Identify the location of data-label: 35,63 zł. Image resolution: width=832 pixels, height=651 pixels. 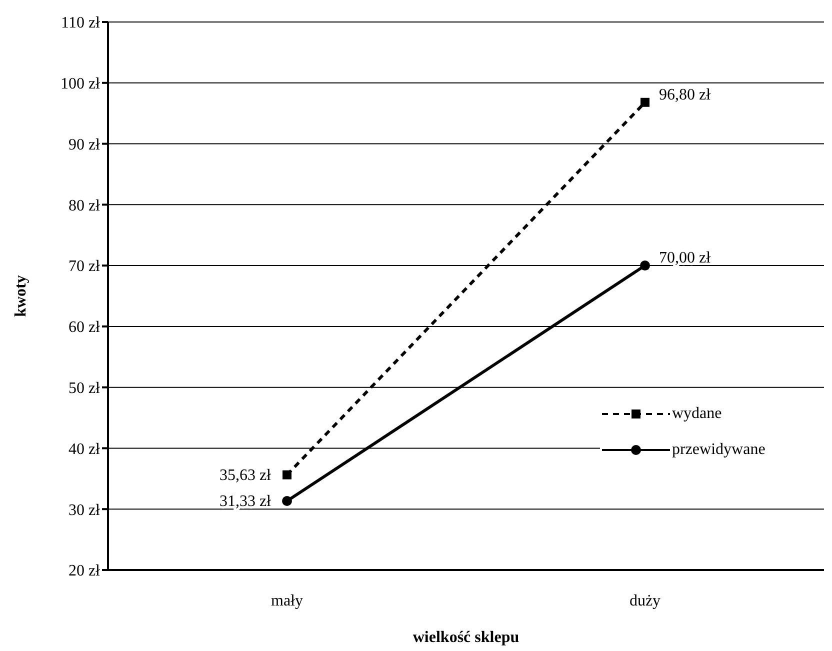
(245, 475).